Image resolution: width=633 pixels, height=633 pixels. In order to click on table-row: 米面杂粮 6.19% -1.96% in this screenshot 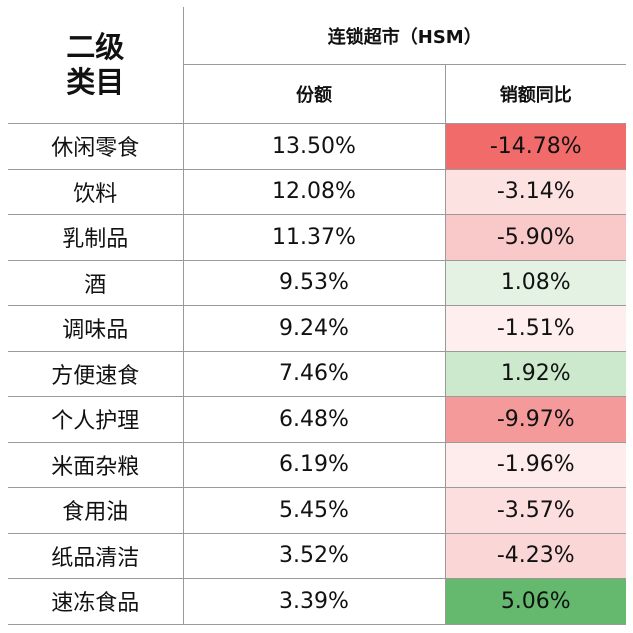, I will do `click(317, 464)`.